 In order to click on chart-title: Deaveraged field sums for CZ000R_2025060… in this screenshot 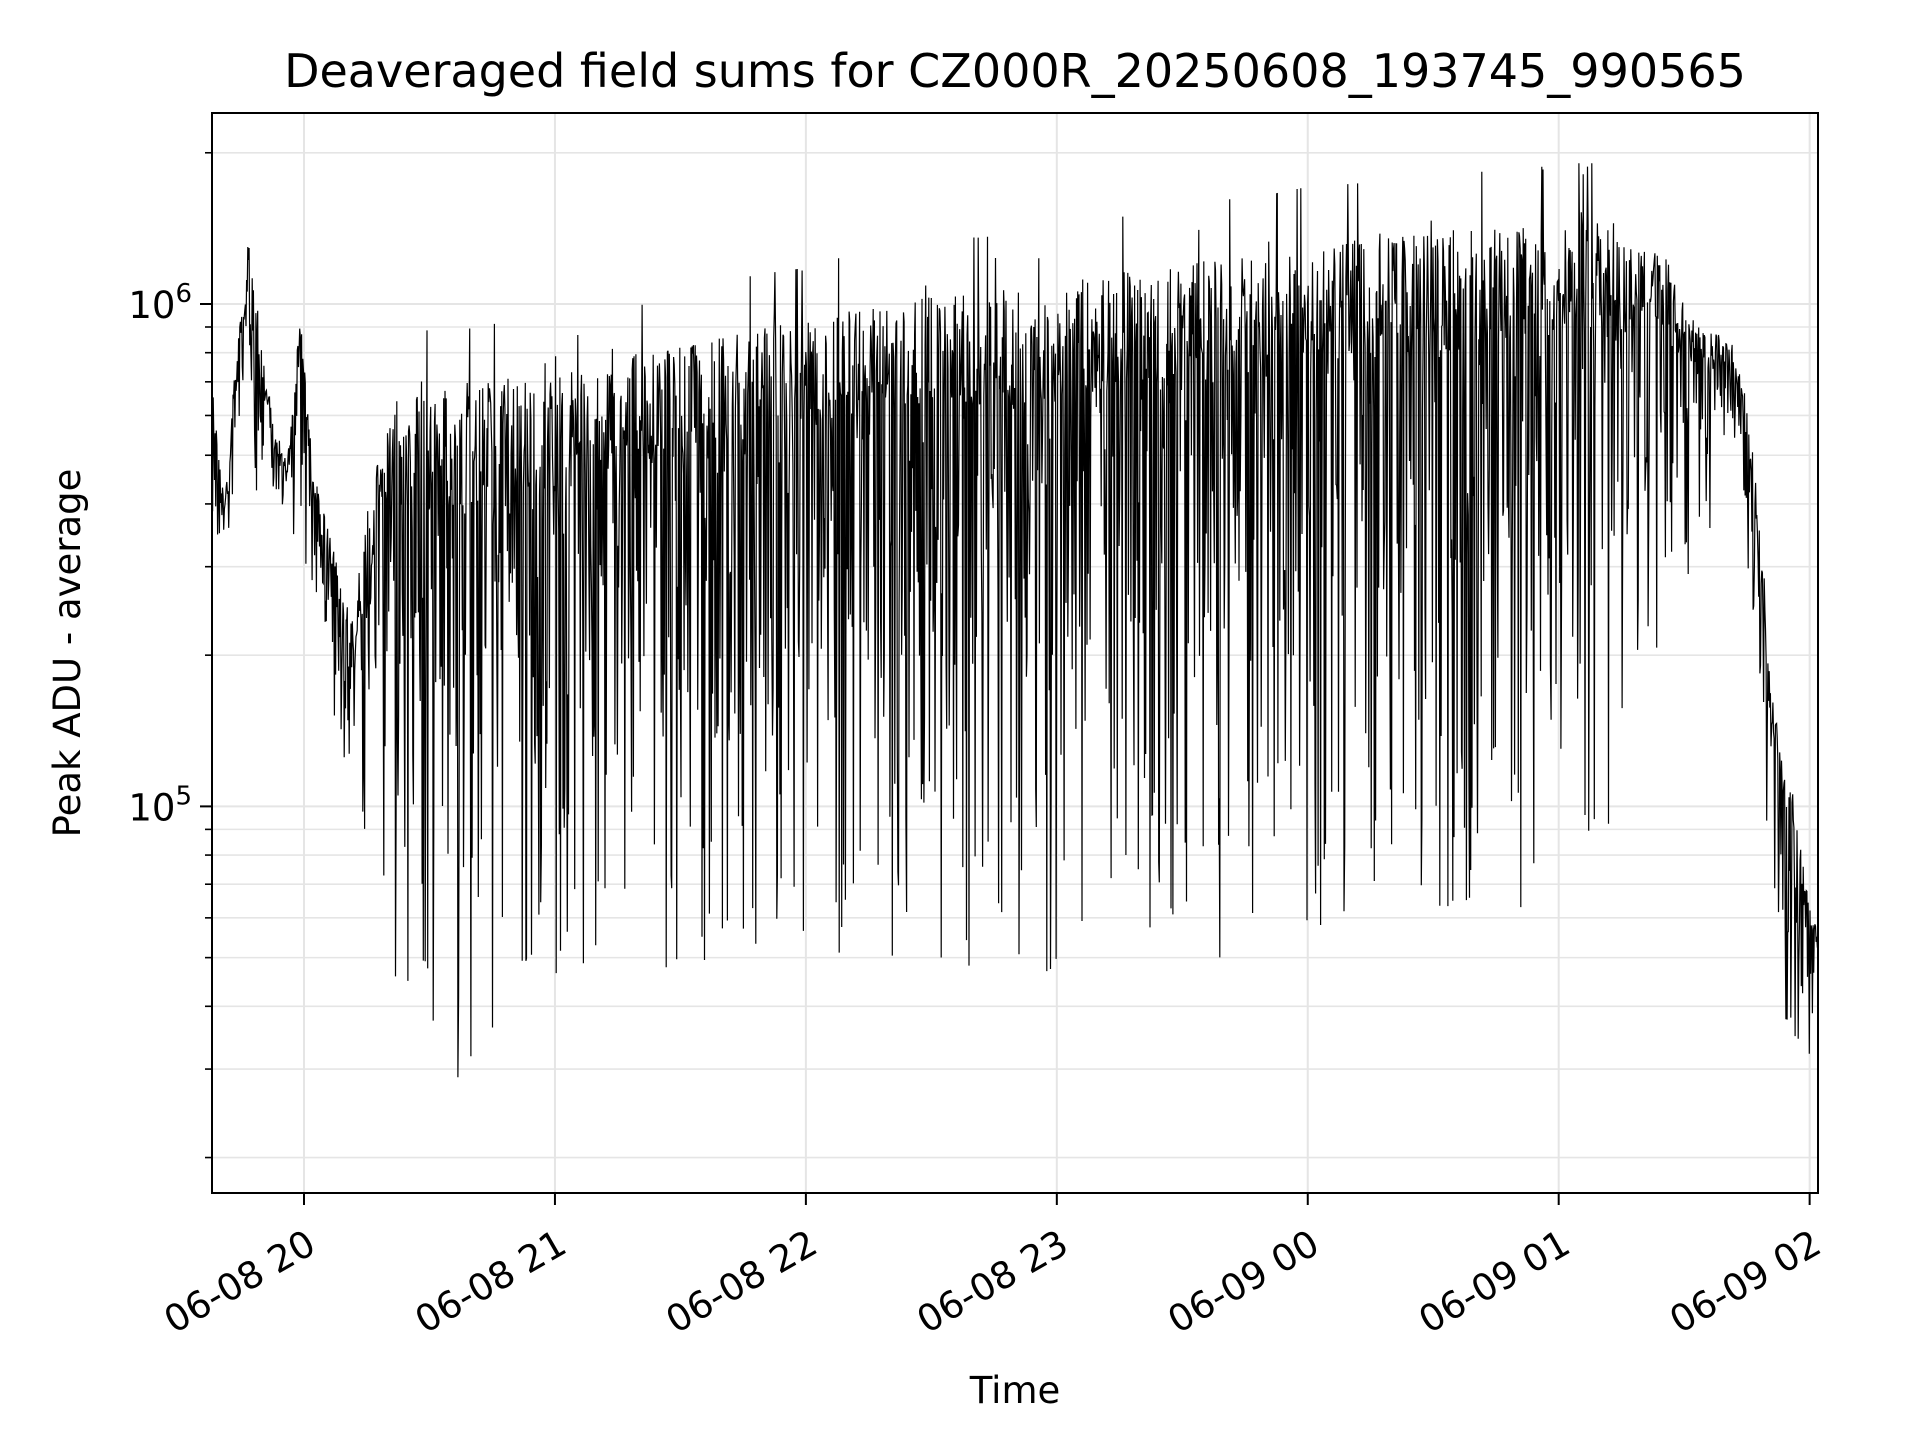, I will do `click(1015, 71)`.